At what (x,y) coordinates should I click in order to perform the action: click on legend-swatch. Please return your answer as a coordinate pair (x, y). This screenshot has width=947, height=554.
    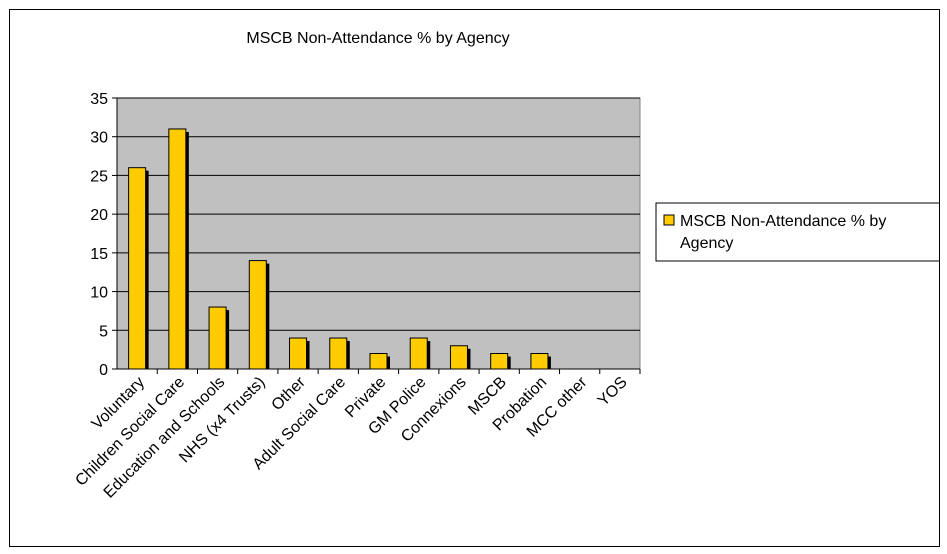
    Looking at the image, I should click on (669, 220).